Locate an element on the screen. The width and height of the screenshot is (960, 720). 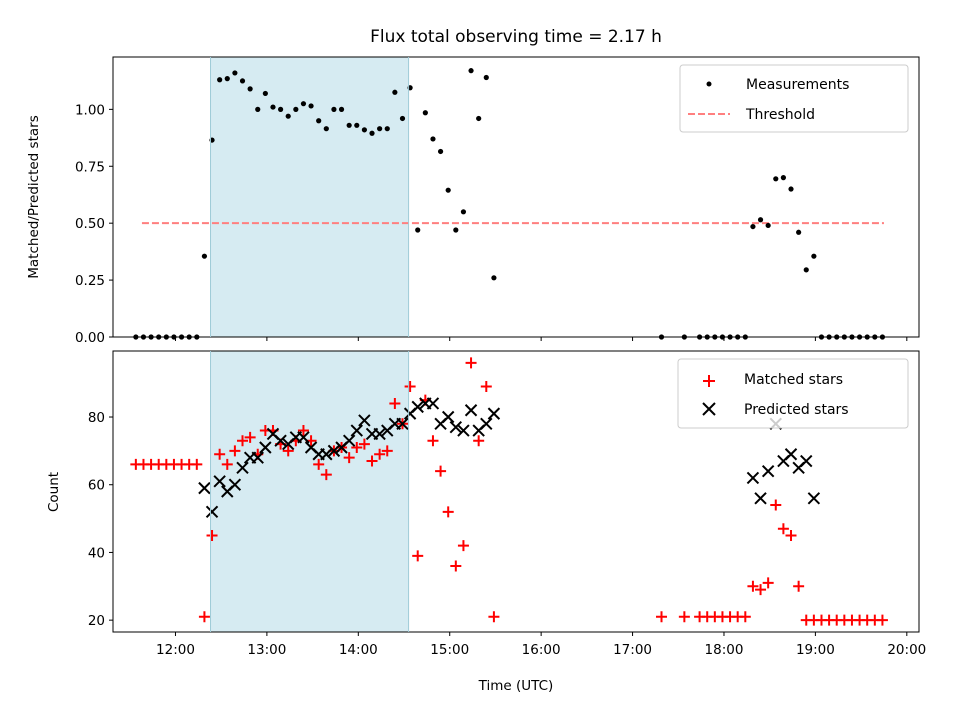
bottom-y-axis-label: Count is located at coordinates (54, 492).